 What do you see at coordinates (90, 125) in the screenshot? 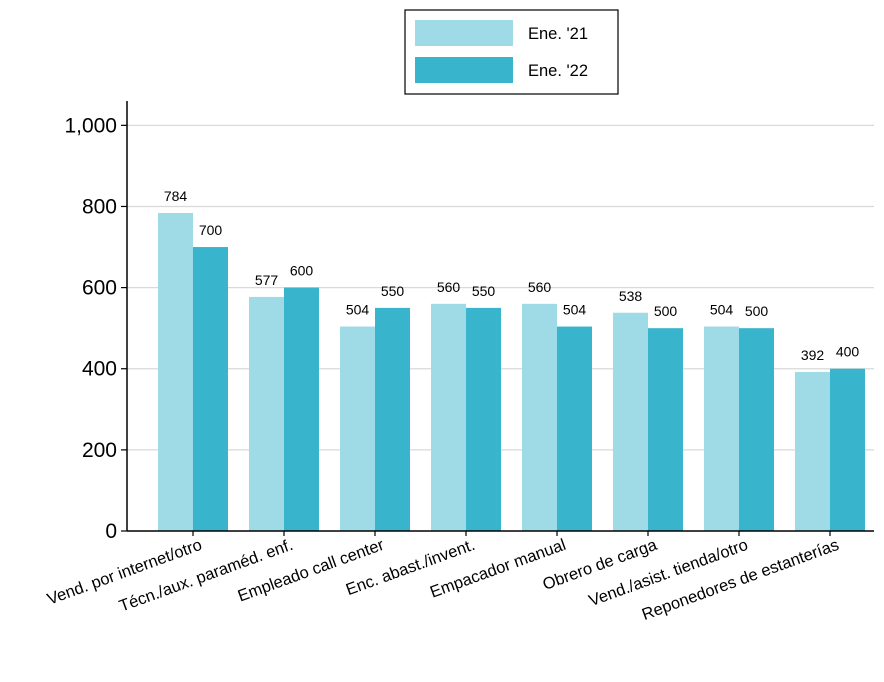
I see `y-tick-label: 1,000` at bounding box center [90, 125].